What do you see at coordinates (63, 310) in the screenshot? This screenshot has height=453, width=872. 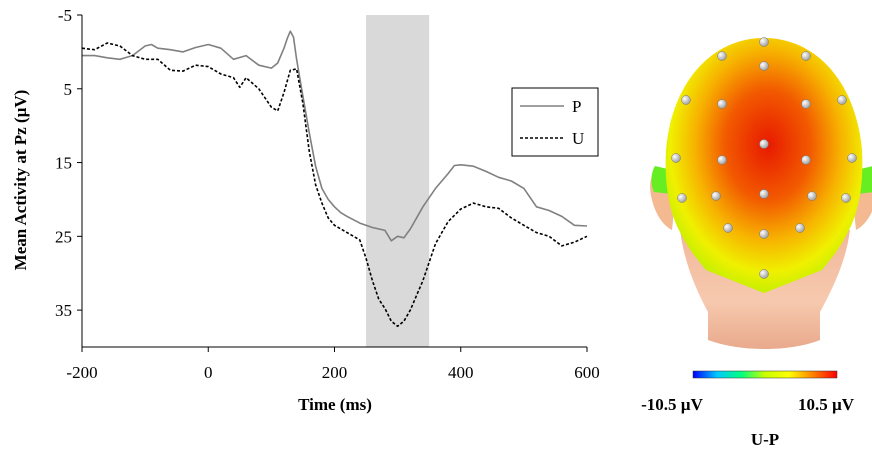 I see `y-tick-label: 35` at bounding box center [63, 310].